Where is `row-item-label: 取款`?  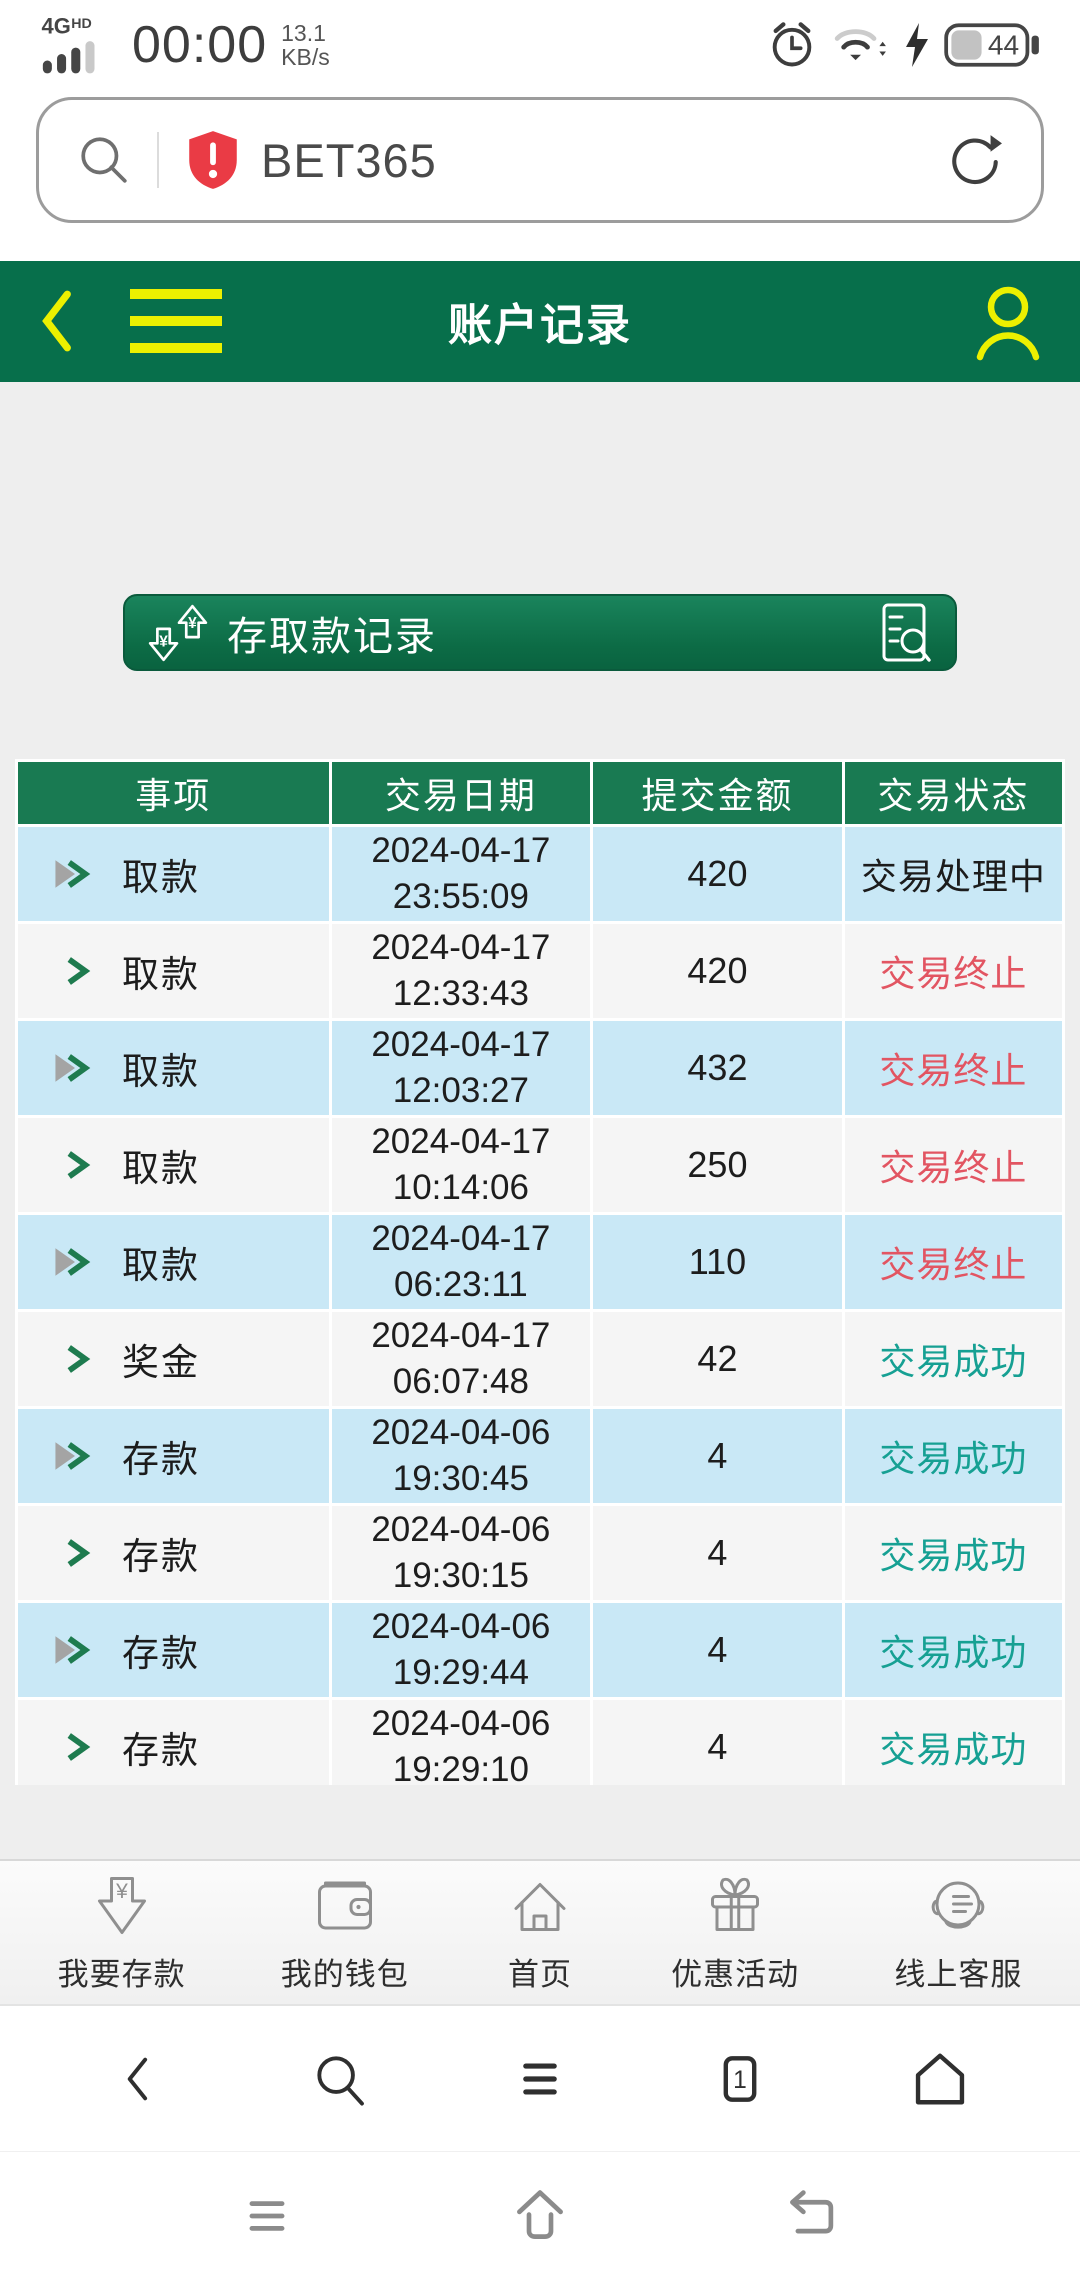 row-item-label: 取款 is located at coordinates (161, 1071).